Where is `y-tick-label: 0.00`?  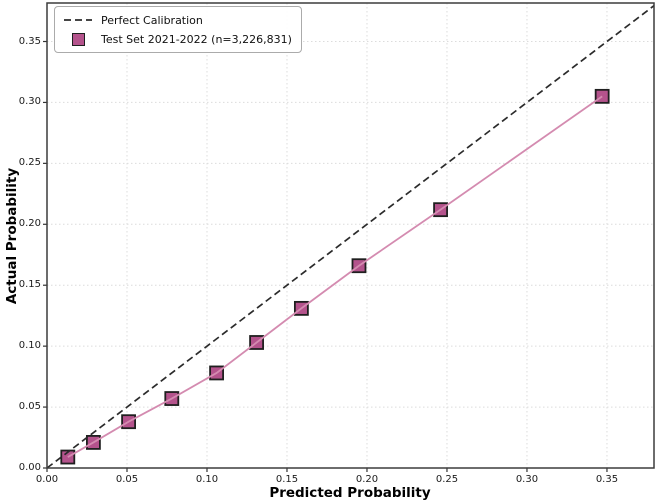
y-tick-label: 0.00 is located at coordinates (29, 467).